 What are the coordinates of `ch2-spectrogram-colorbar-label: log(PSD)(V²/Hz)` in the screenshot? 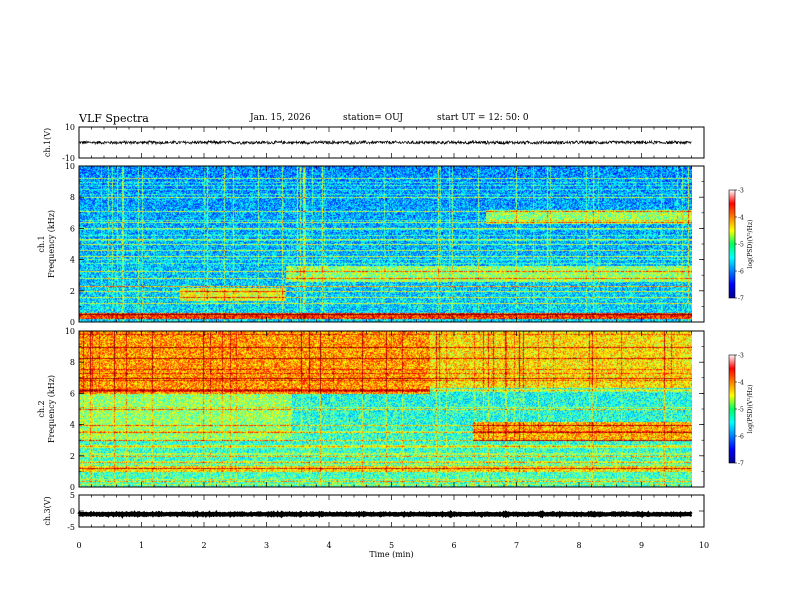 It's located at (750, 409).